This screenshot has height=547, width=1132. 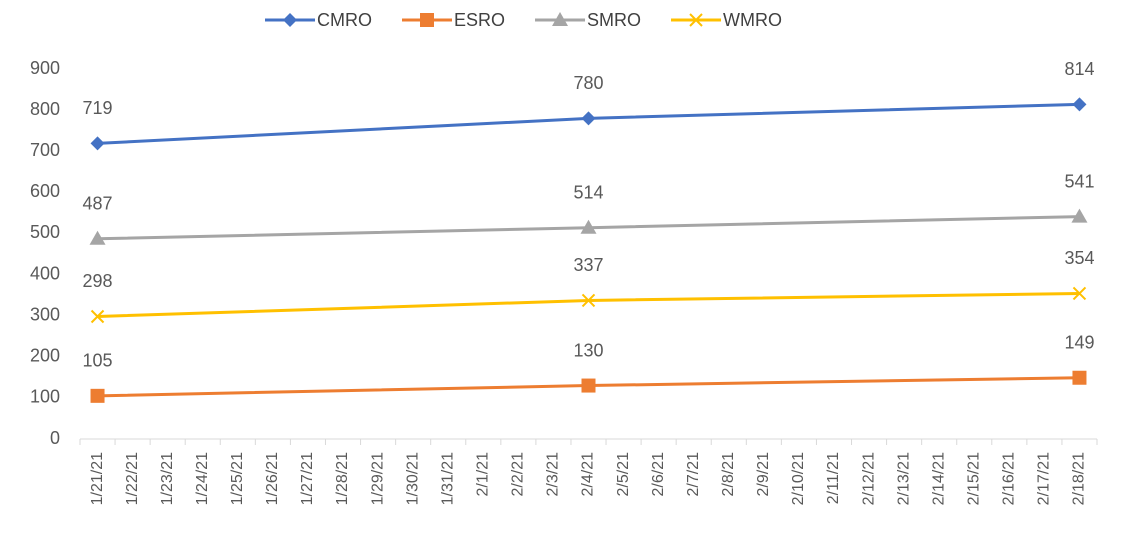 What do you see at coordinates (1079, 69) in the screenshot?
I see `data-label: 814` at bounding box center [1079, 69].